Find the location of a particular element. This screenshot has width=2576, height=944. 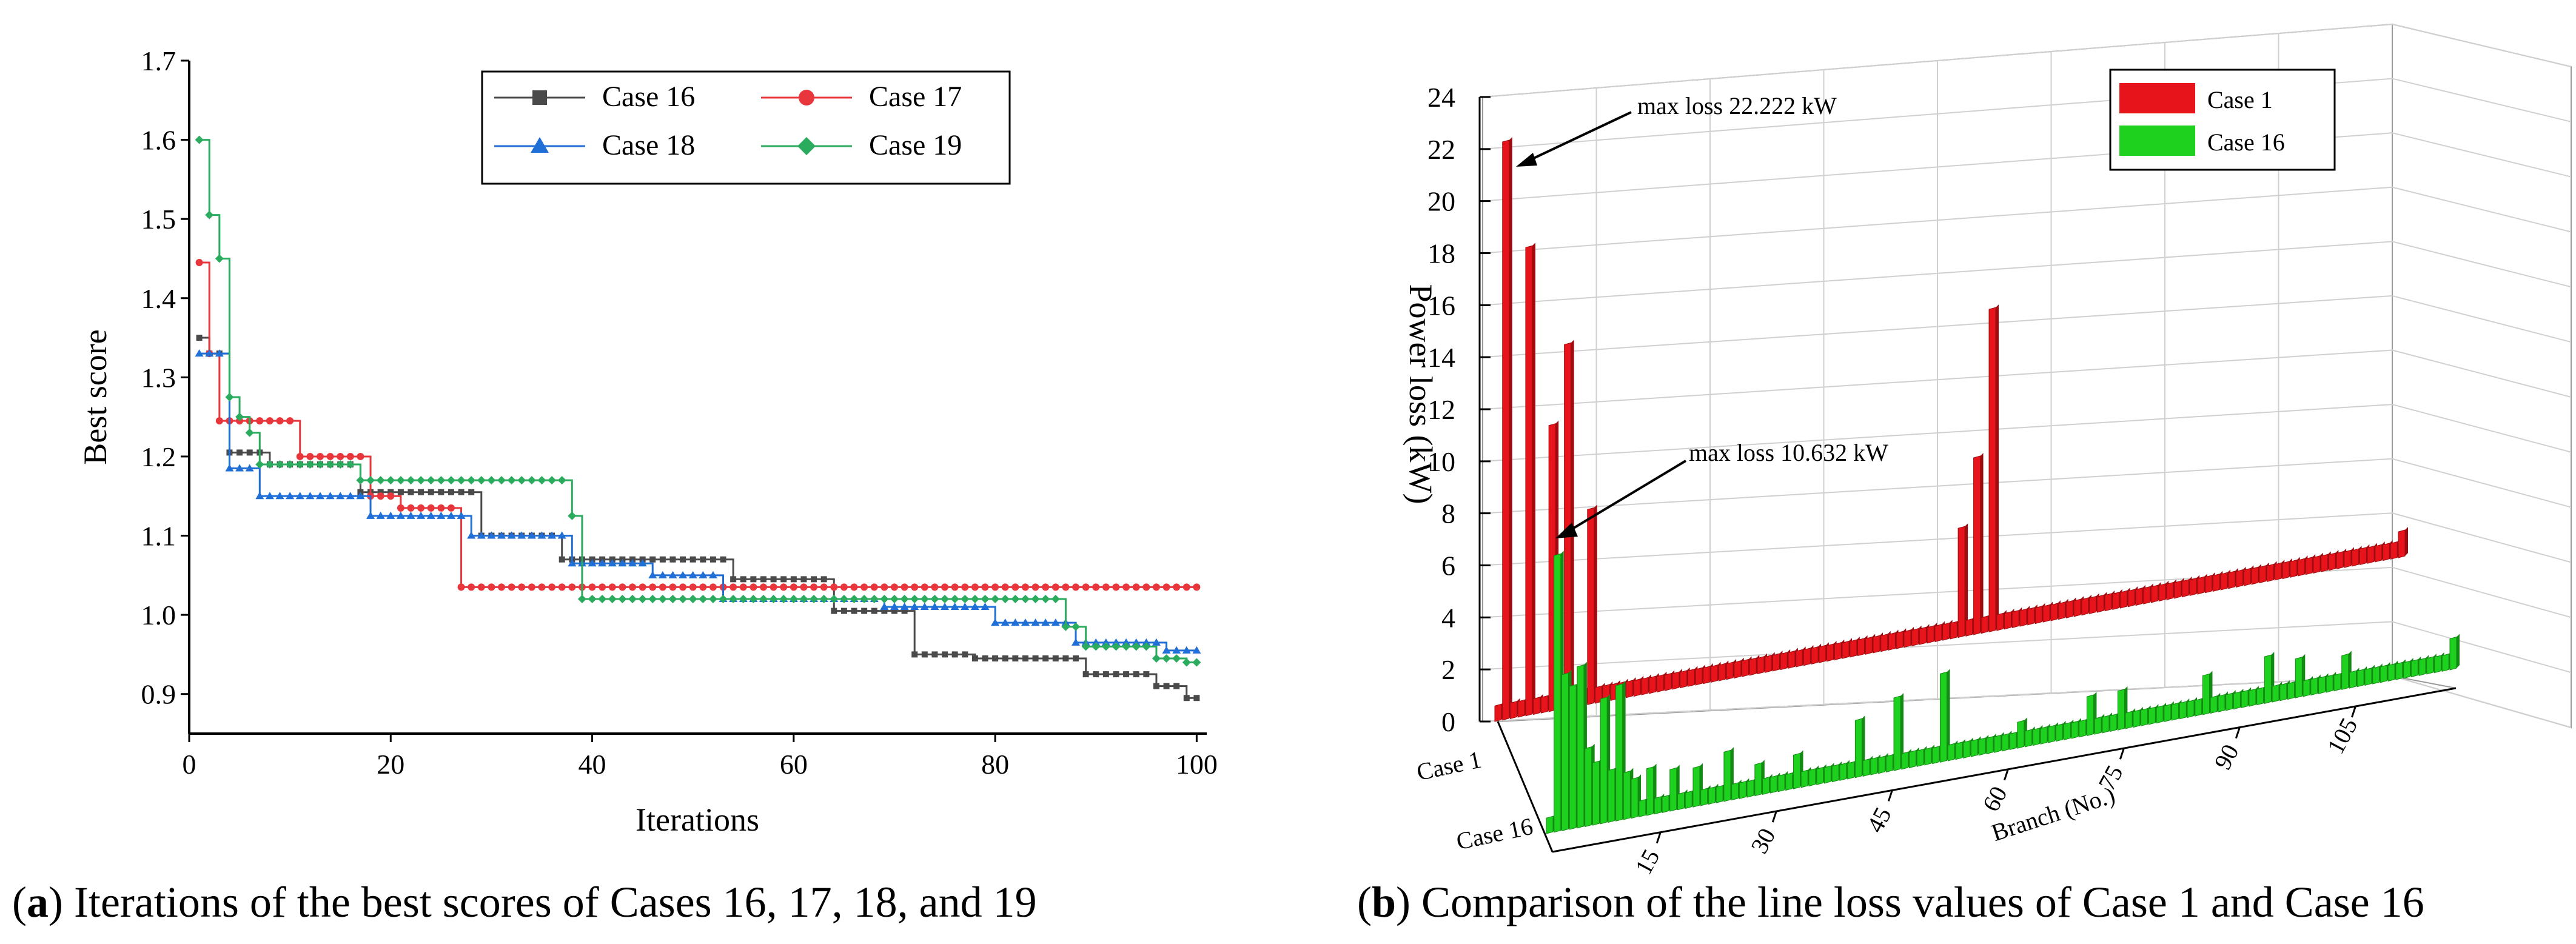

legend-label-case-16: Case 16 is located at coordinates (649, 97).